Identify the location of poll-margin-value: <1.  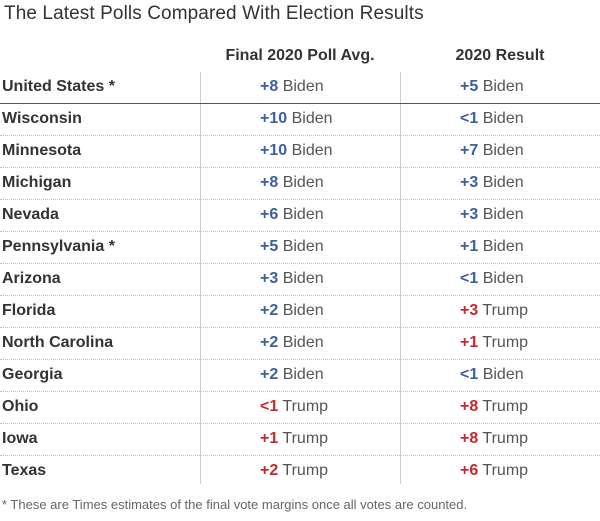
(269, 406).